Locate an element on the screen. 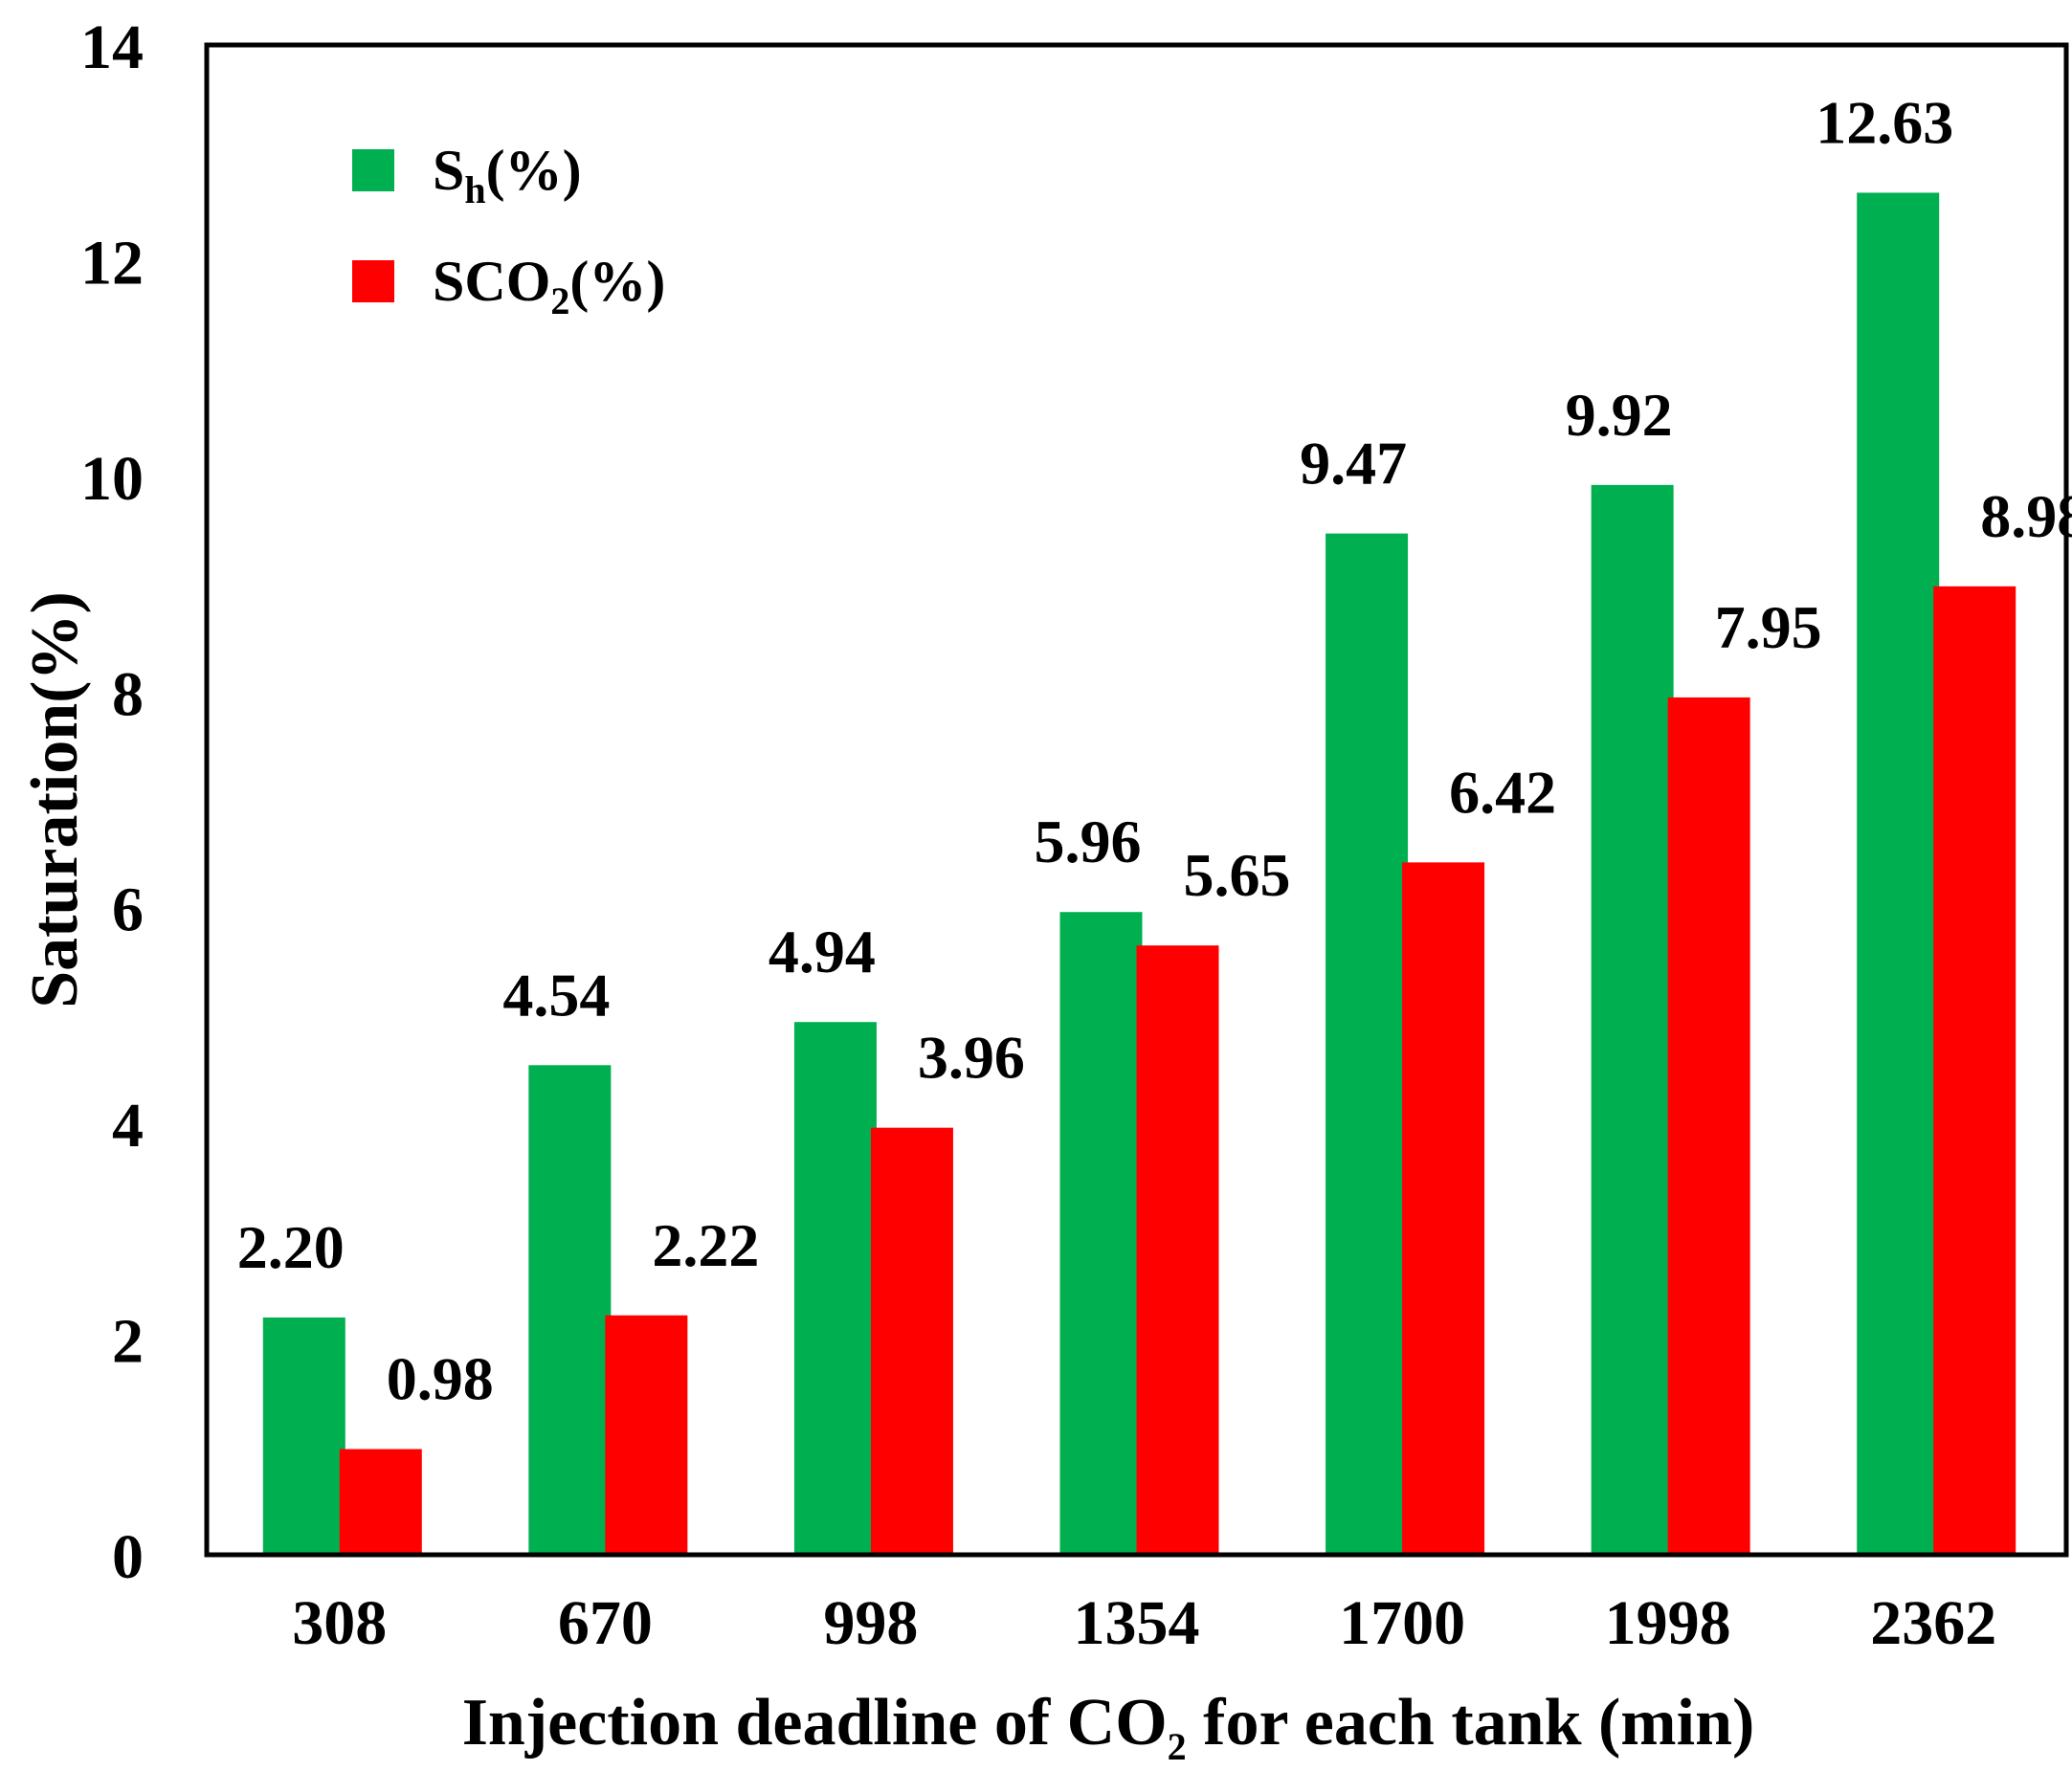 This screenshot has width=2072, height=1771. x-tick-label-670: 670 is located at coordinates (606, 1623).